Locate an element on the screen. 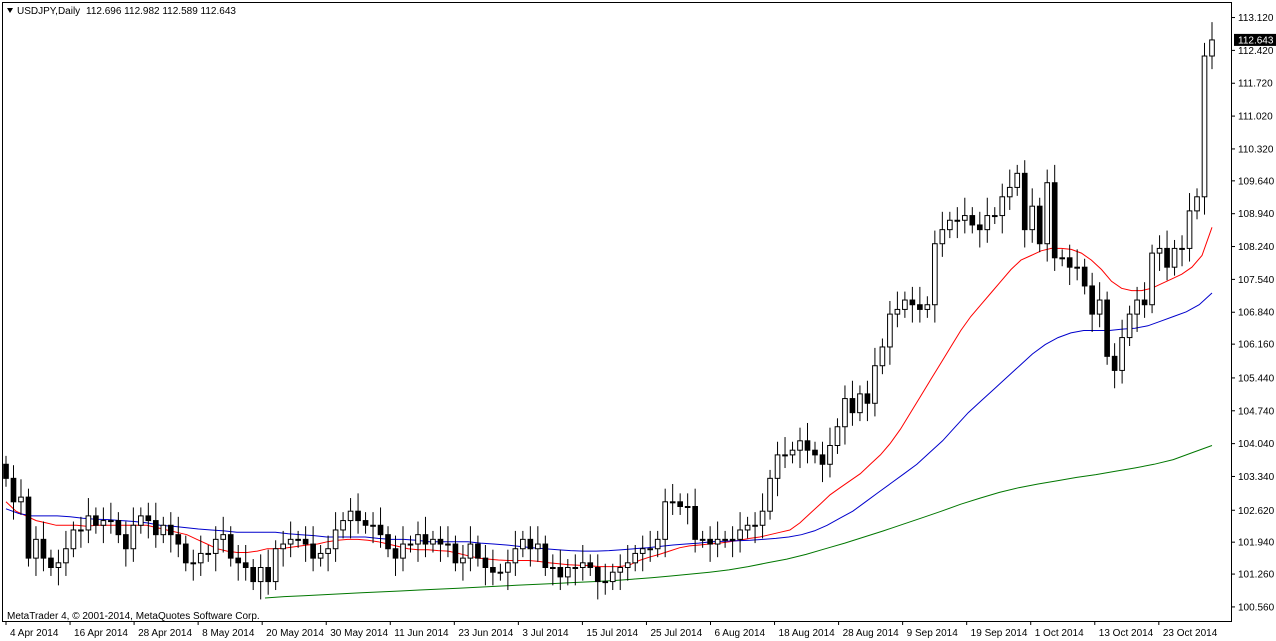 This screenshot has height=641, width=1276. y-tick-label: 108.940 is located at coordinates (1256, 214).